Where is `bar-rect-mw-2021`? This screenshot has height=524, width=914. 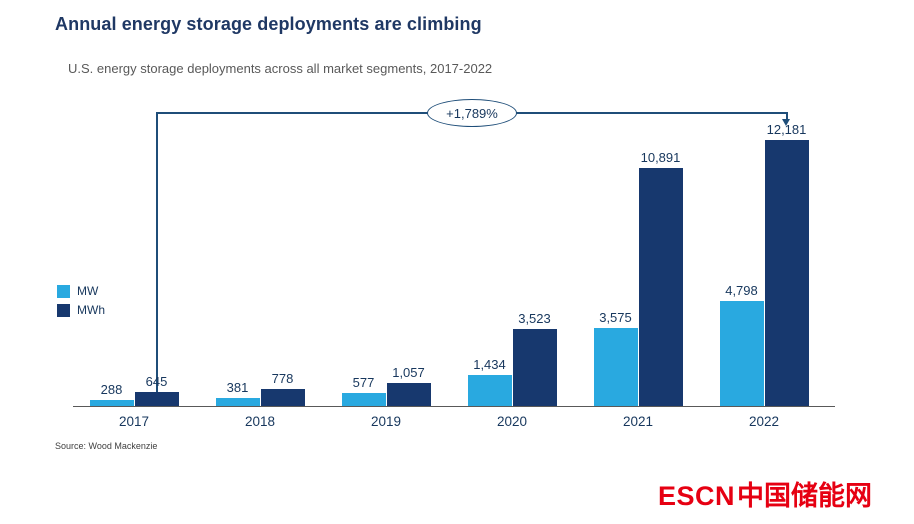
bar-rect-mw-2021 is located at coordinates (615, 367).